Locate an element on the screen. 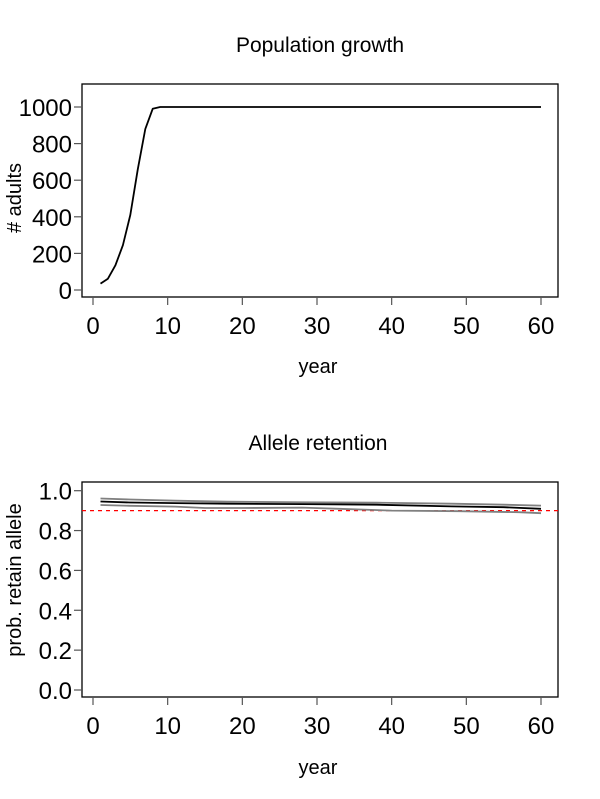  y-tick-label: 400 is located at coordinates (52, 218).